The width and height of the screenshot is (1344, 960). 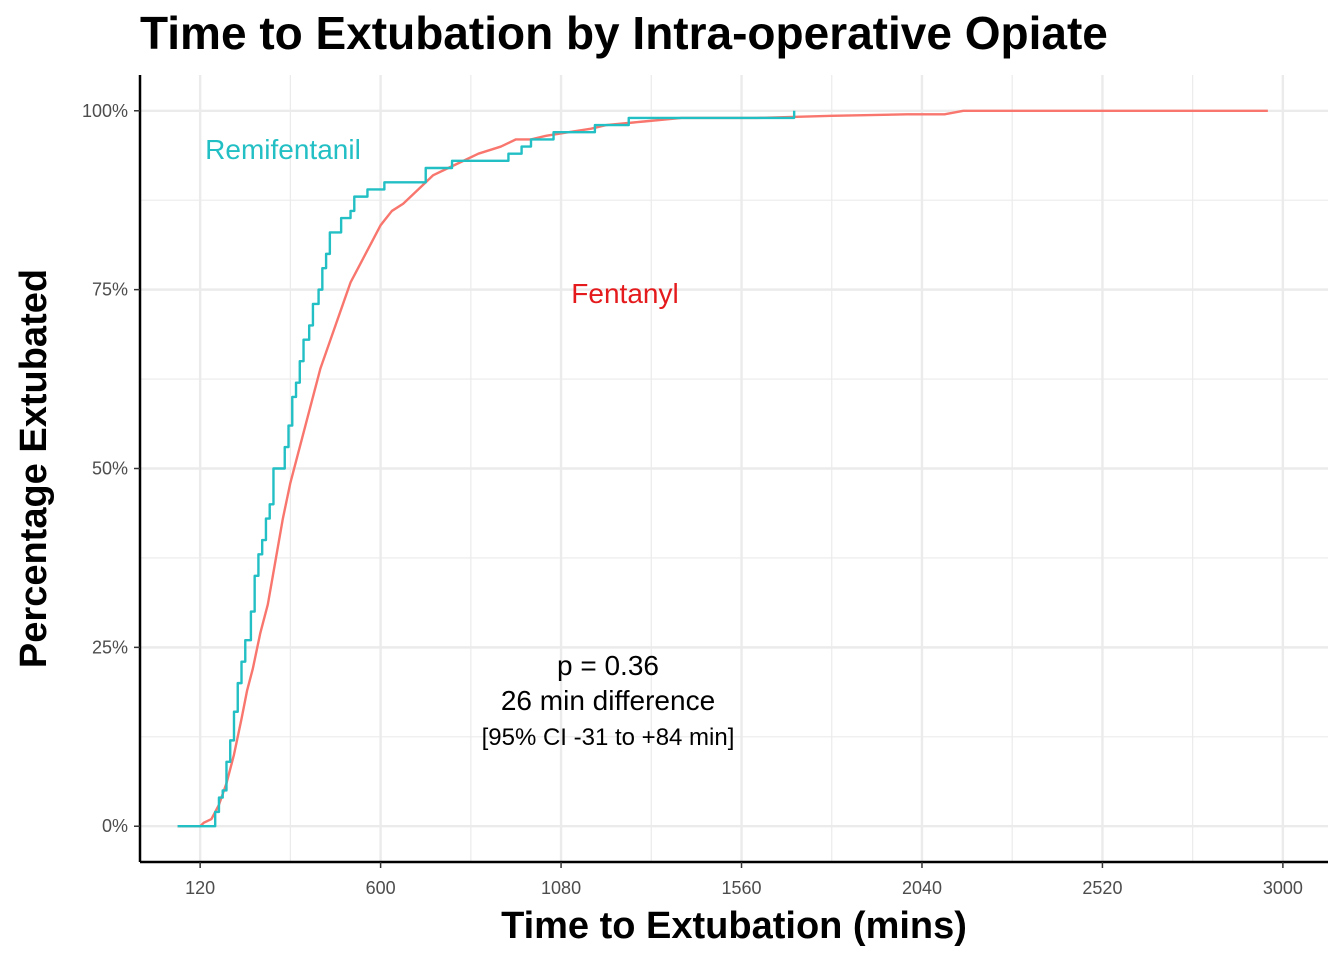 I want to click on x-tick-label: 2520, so click(x=1102, y=888).